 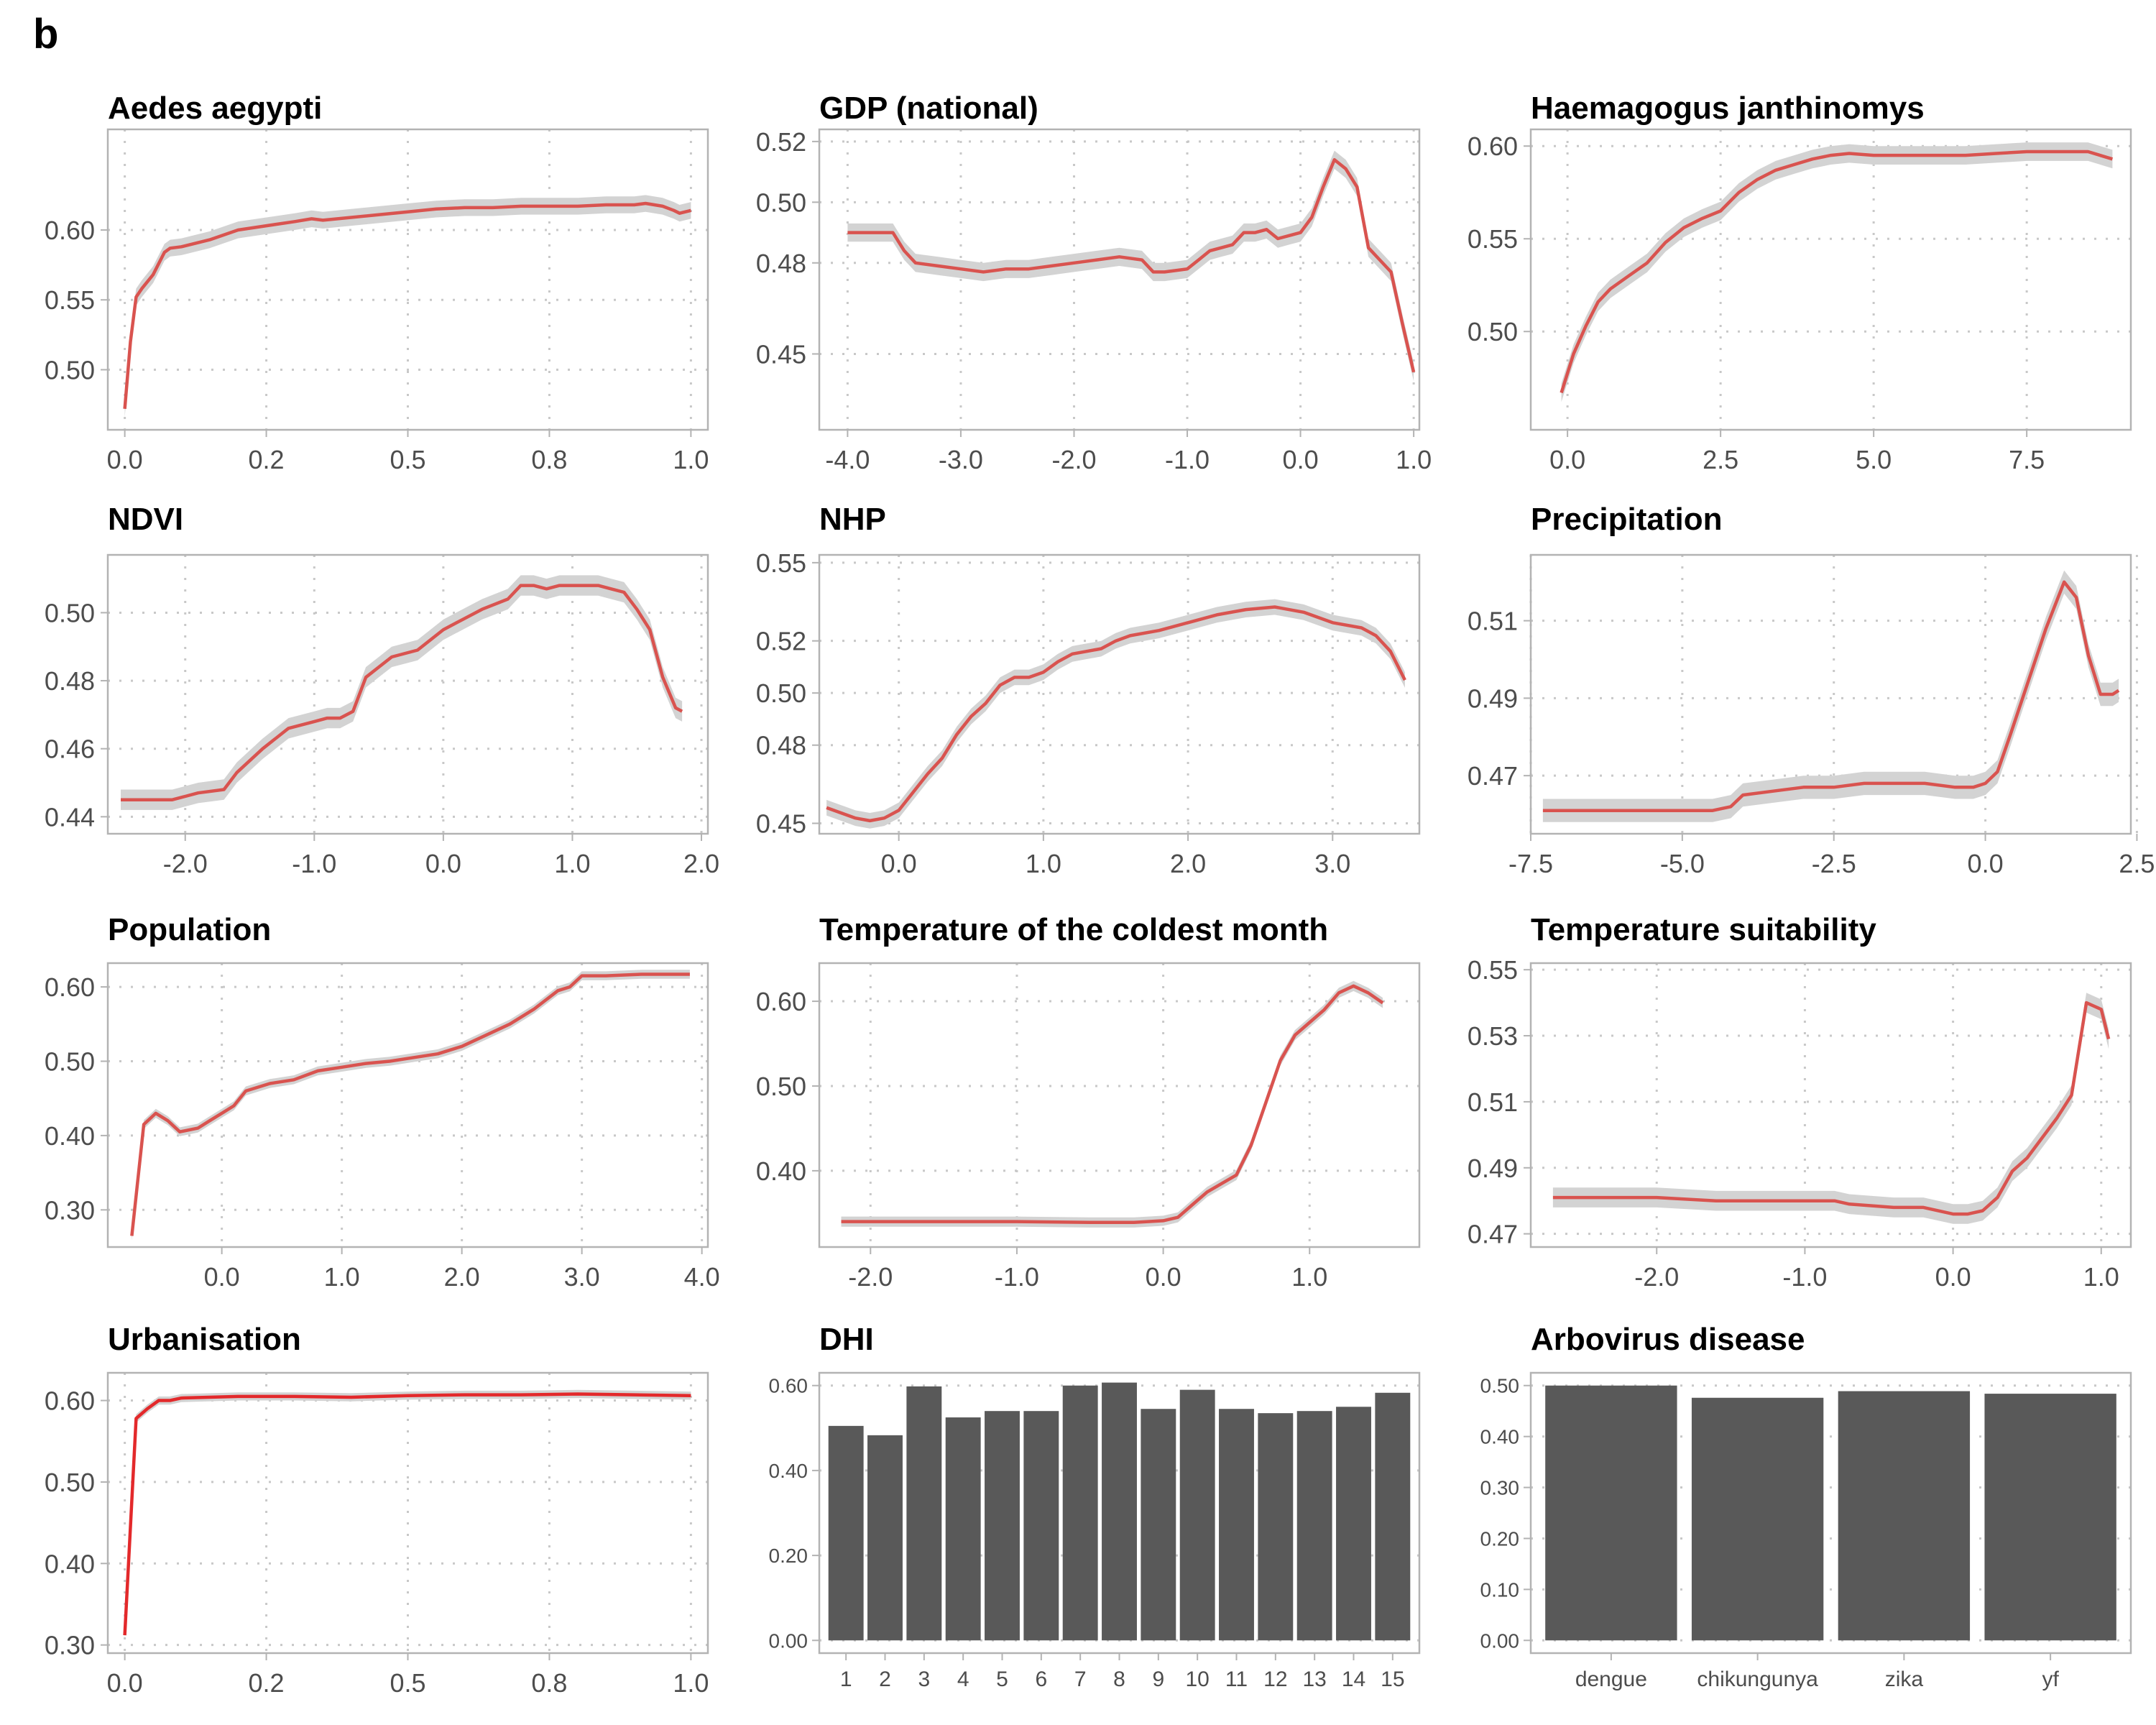 I want to click on x-tick-label: -5.0, so click(x=1683, y=863).